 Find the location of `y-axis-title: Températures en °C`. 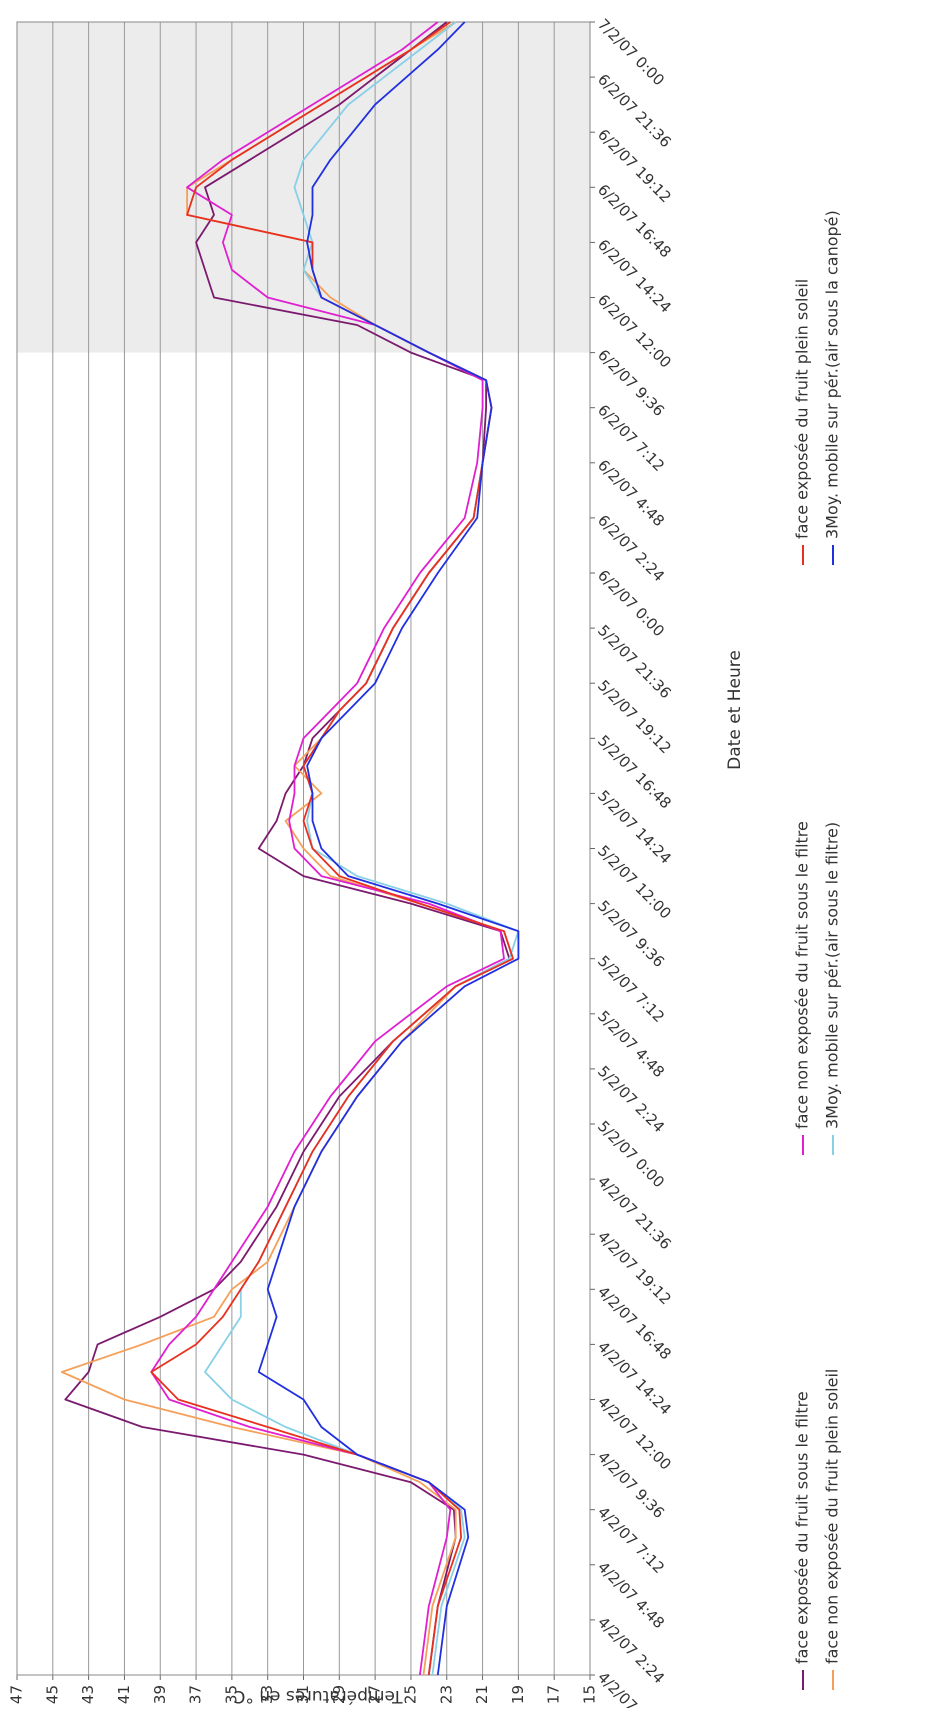

y-axis-title: Températures en °C is located at coordinates (319, 1696).